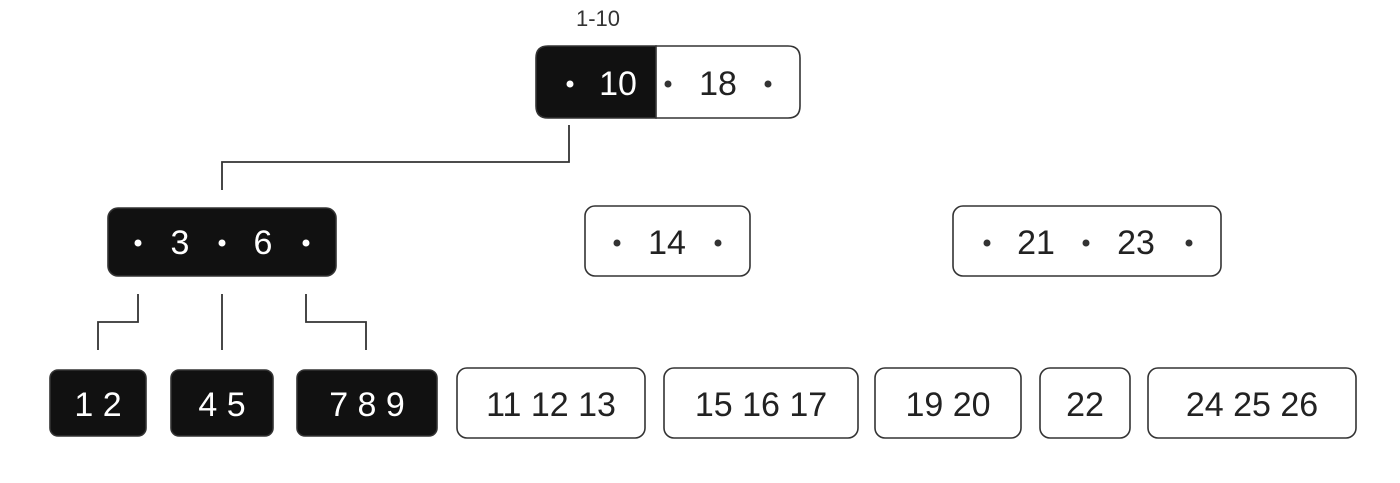  I want to click on leaf-node-4: 11 12 13, so click(551, 403).